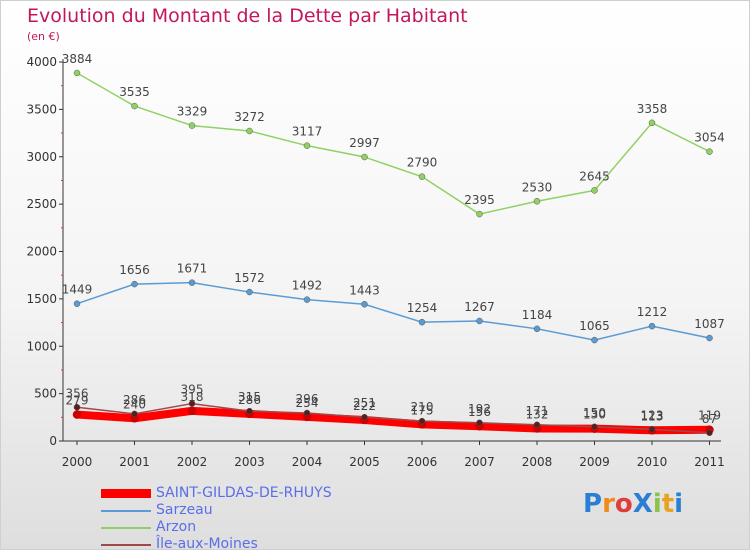 The image size is (750, 553). I want to click on data-label: 150, so click(594, 413).